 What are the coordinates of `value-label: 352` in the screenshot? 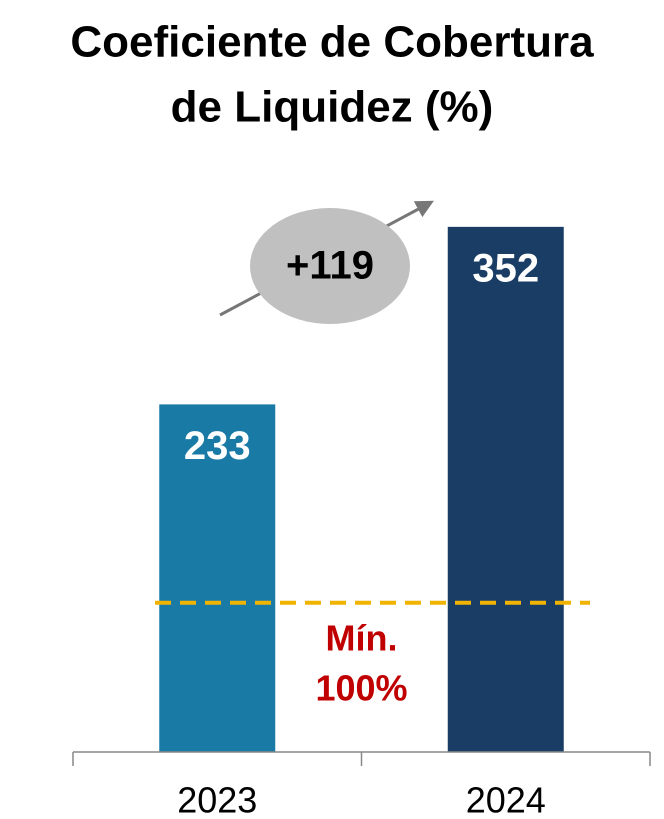 It's located at (505, 268).